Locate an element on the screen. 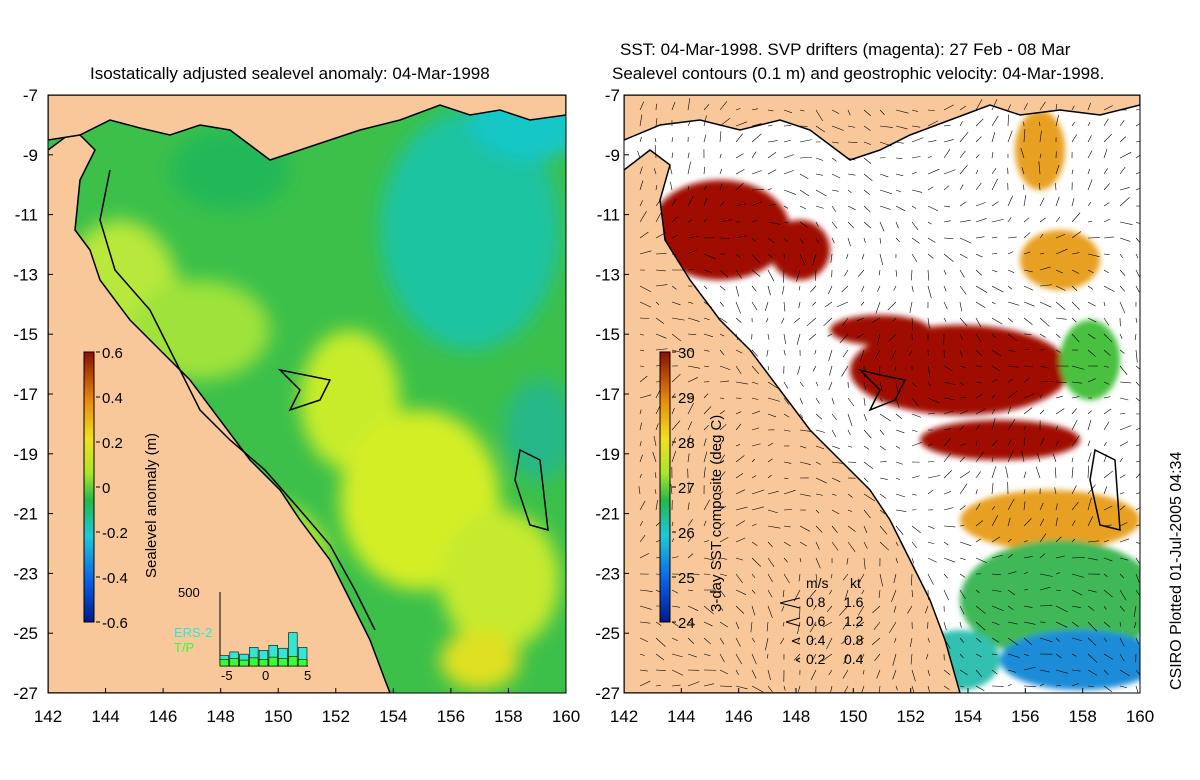  left-xtick-label: 144 is located at coordinates (105, 716).